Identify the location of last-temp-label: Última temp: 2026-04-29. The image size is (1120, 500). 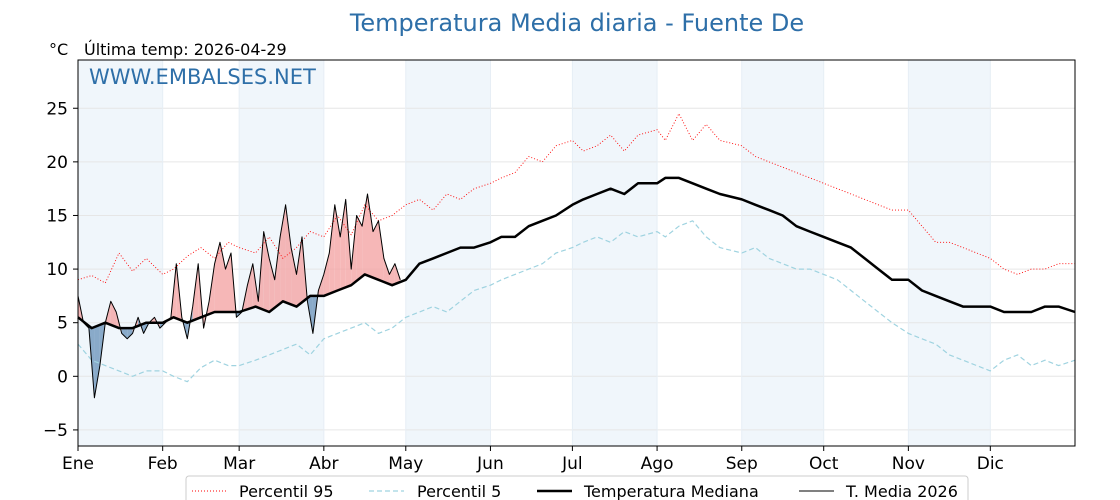
(185, 49).